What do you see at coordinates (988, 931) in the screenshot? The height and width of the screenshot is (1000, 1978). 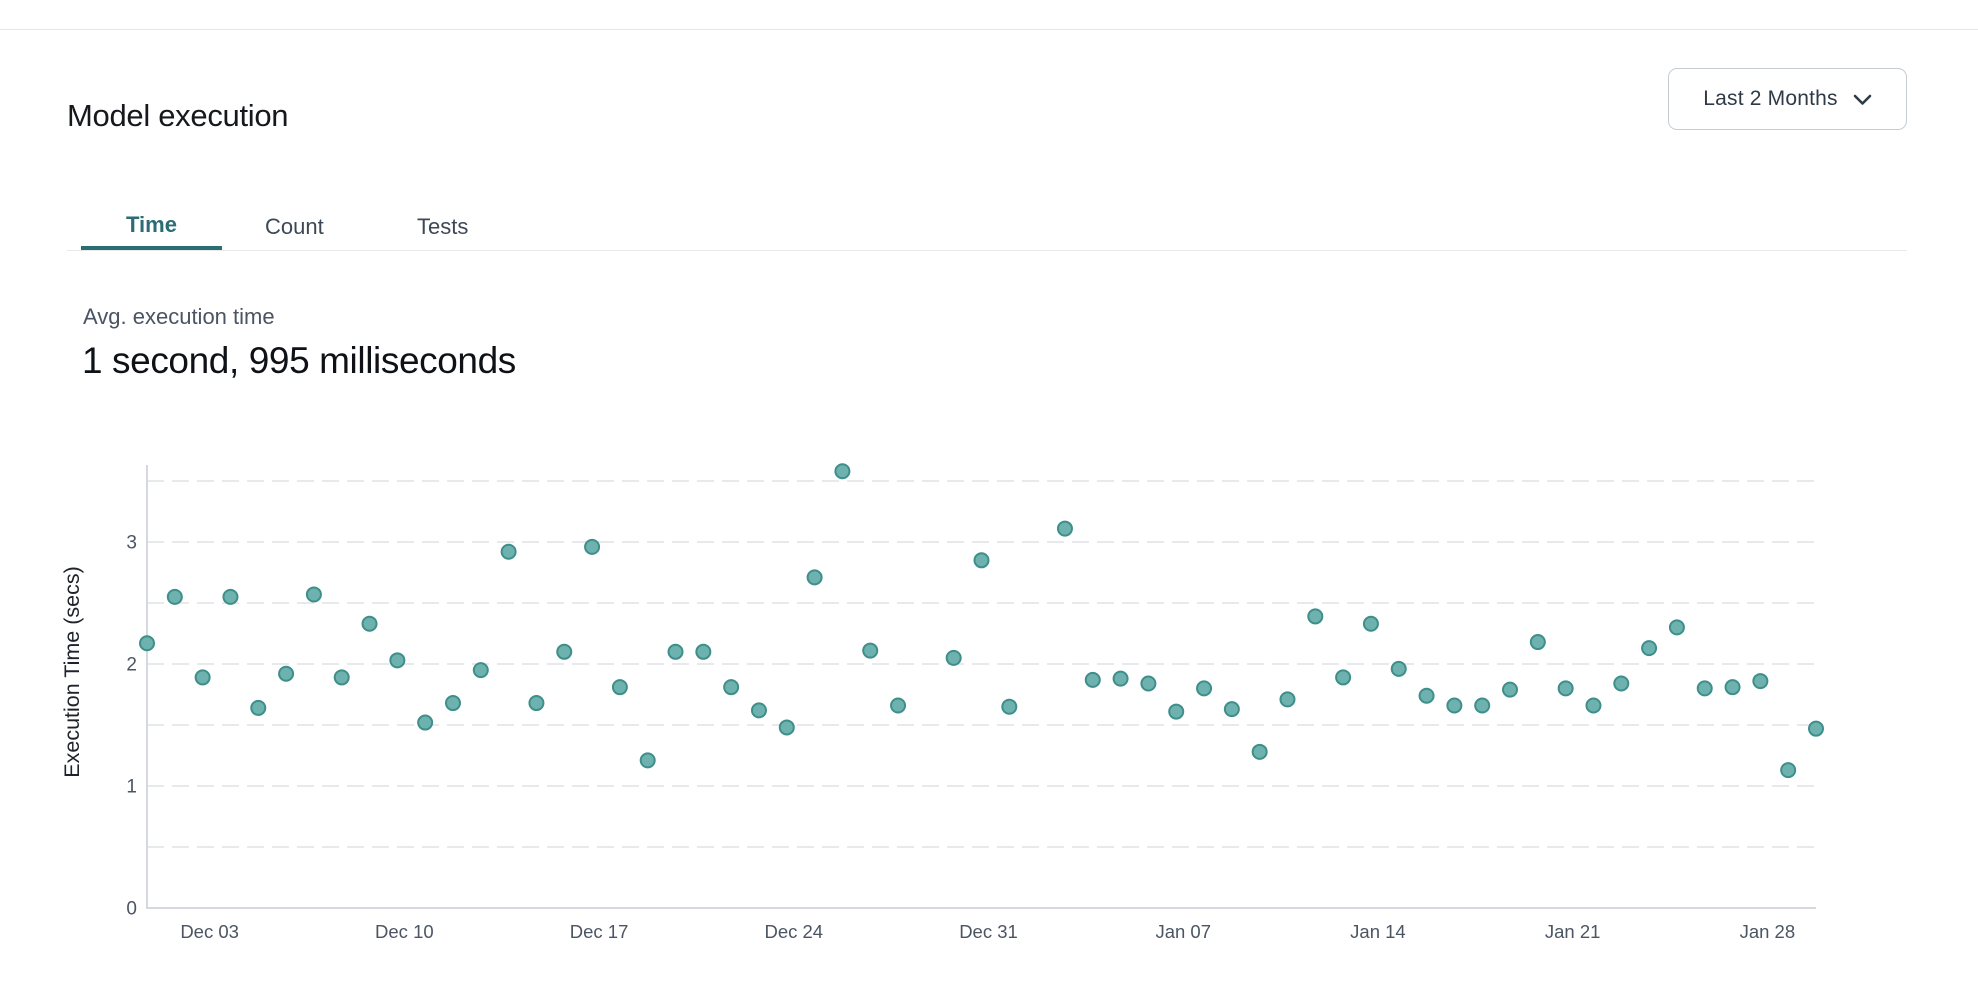 I see `x-tick-label: Dec 31` at bounding box center [988, 931].